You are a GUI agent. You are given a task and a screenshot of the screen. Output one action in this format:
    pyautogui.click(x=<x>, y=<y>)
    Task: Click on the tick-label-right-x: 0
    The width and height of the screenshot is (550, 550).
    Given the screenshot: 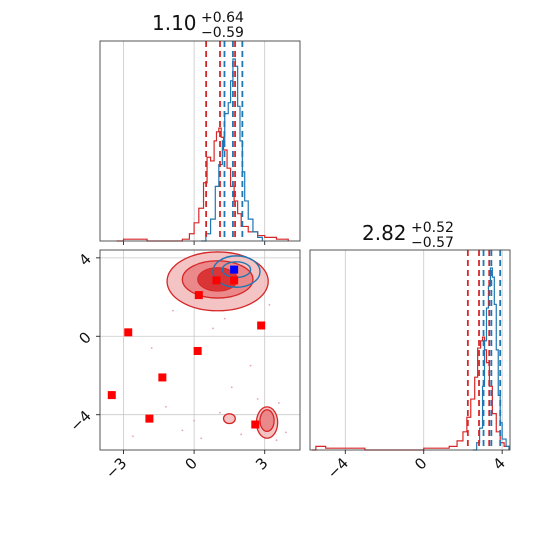 What is the action you would take?
    pyautogui.click(x=420, y=463)
    